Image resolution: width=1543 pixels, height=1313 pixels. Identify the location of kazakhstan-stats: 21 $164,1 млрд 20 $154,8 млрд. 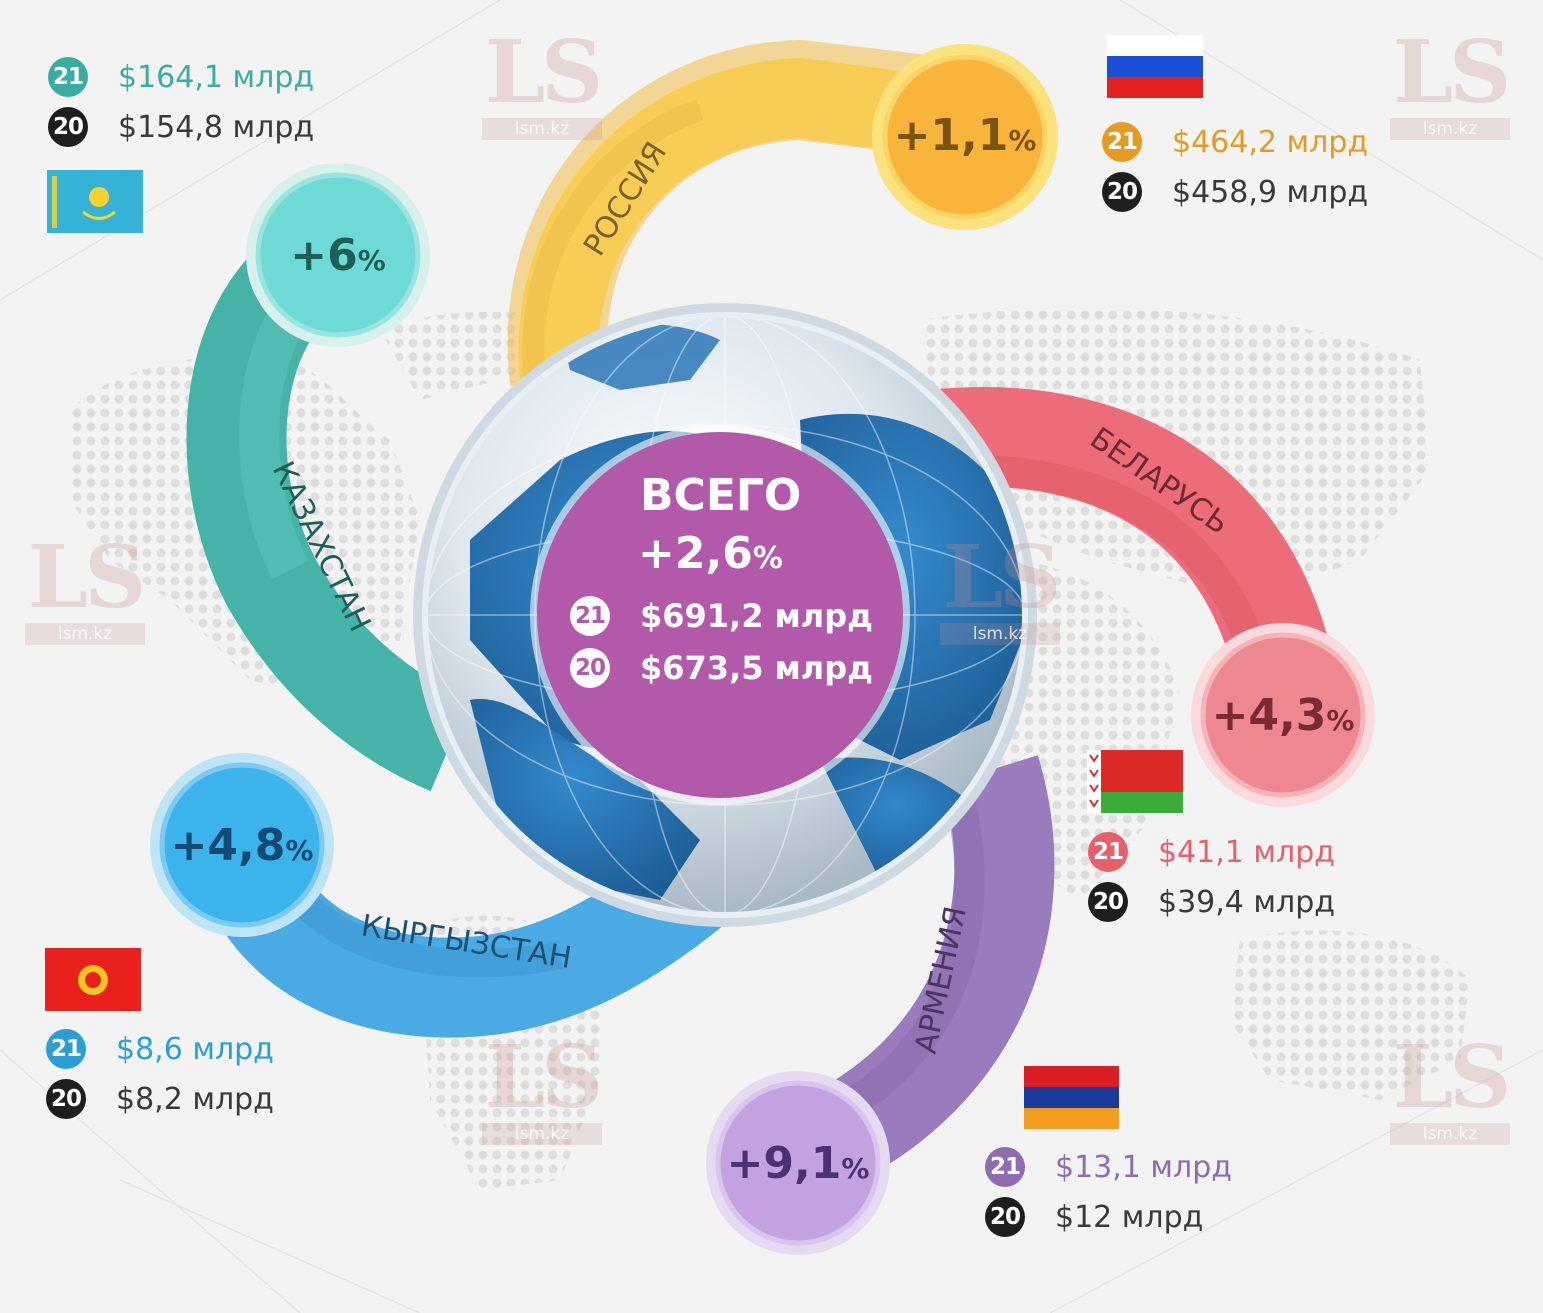
(181, 102).